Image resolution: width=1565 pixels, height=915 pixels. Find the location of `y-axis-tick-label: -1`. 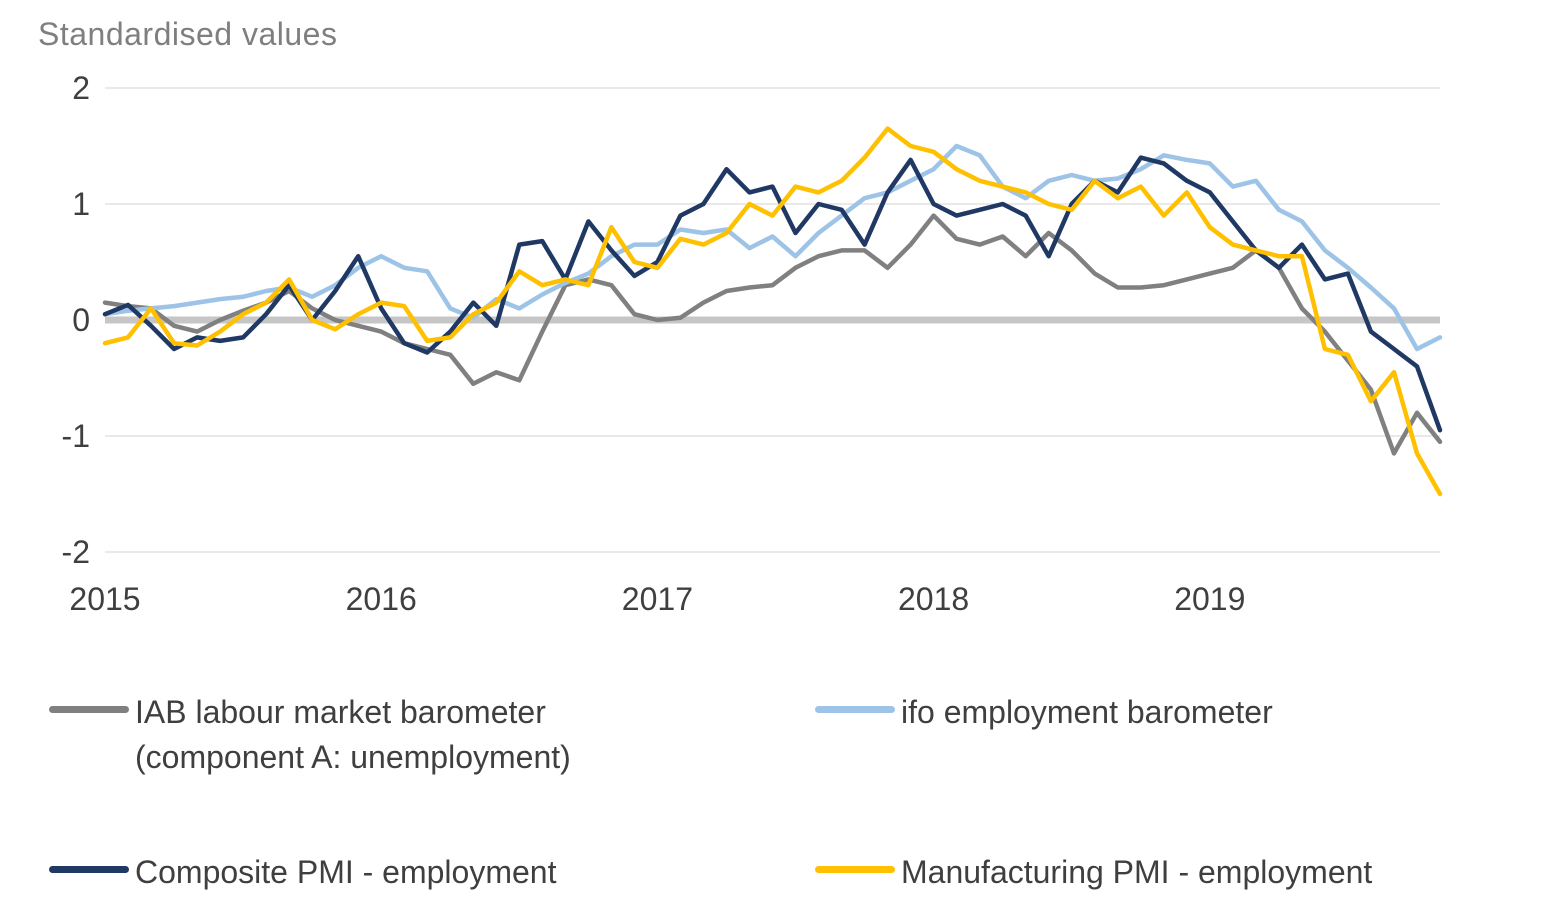

y-axis-tick-label: -1 is located at coordinates (76, 436).